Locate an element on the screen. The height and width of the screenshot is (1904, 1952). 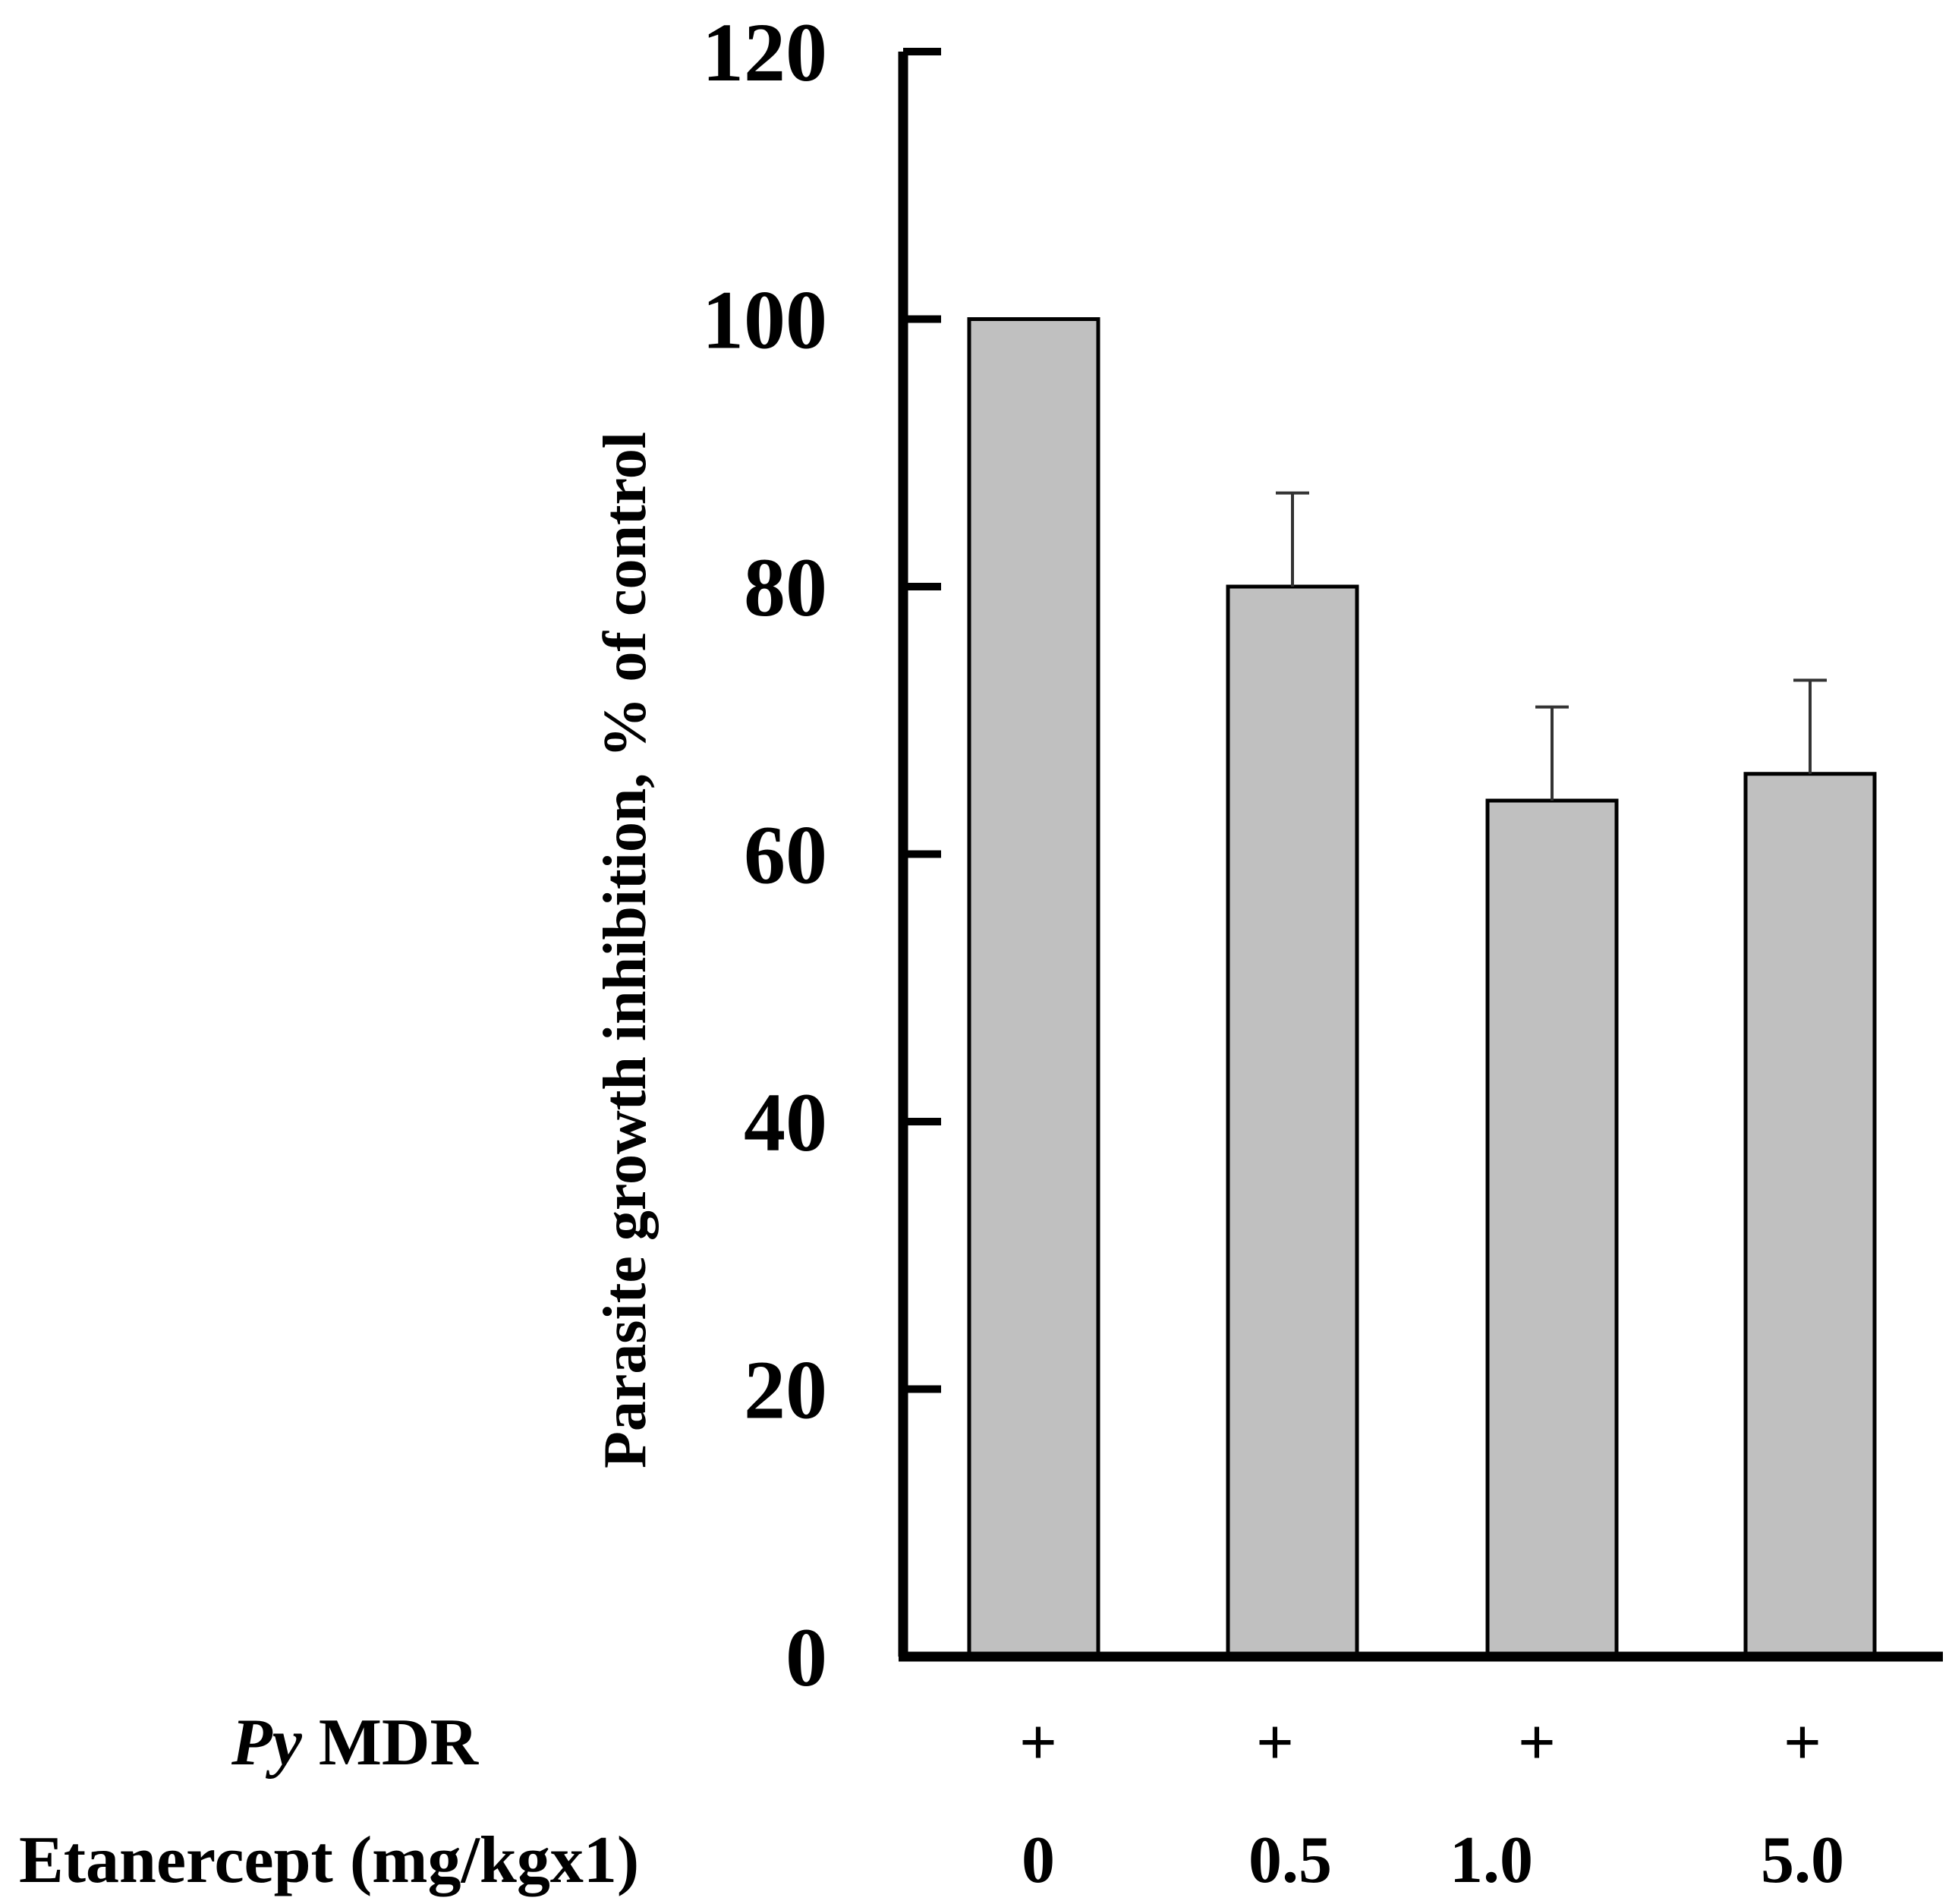
y-tick-label: 0 is located at coordinates (806, 1658).